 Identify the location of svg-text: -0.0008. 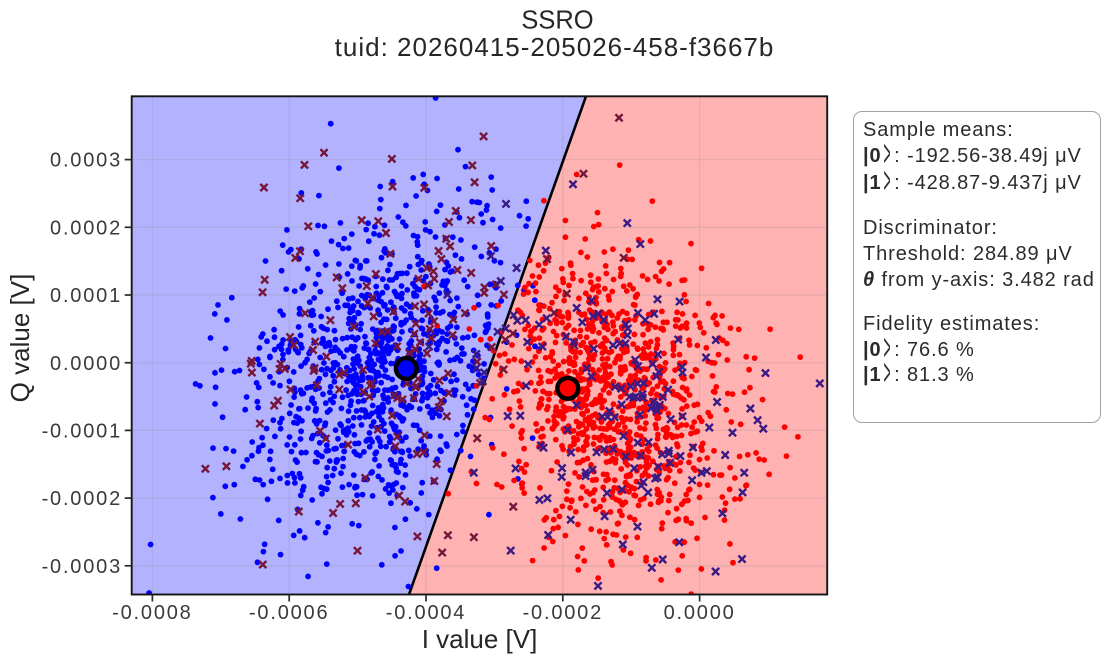
(152, 613).